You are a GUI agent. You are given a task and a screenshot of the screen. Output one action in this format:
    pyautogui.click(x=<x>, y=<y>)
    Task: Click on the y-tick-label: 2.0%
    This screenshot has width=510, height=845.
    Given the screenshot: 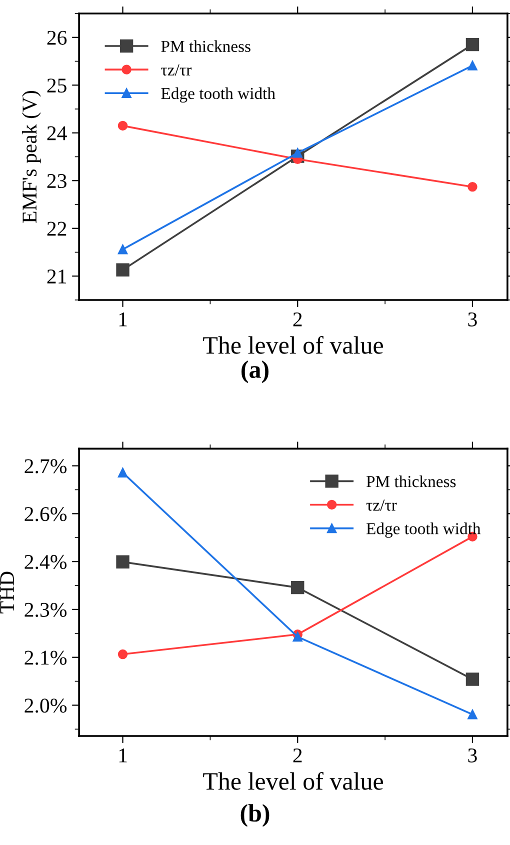 What is the action you would take?
    pyautogui.click(x=45, y=705)
    